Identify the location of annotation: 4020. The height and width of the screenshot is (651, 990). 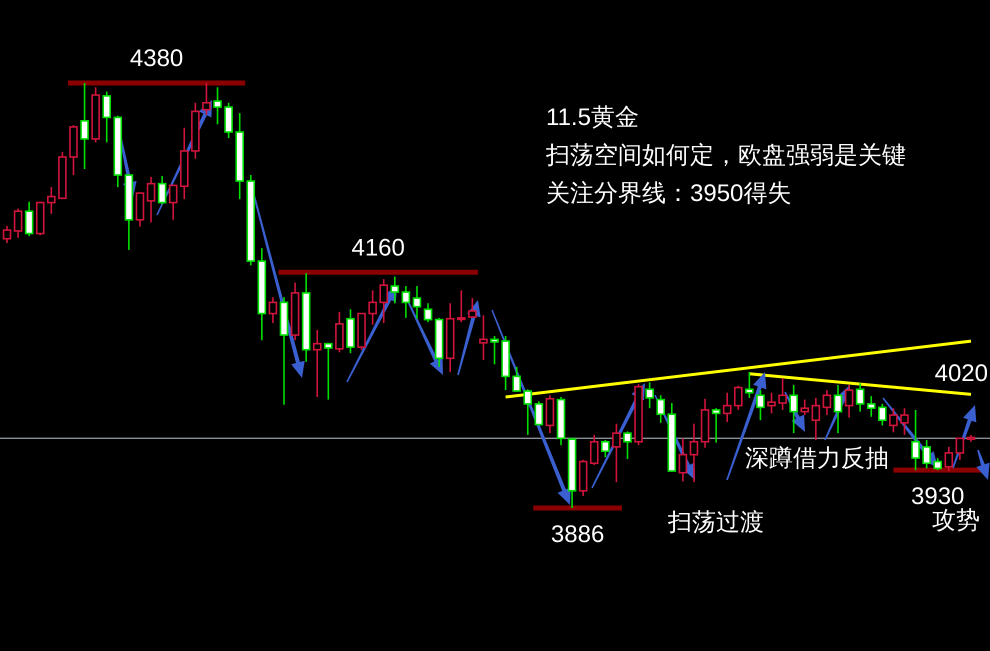
(961, 373).